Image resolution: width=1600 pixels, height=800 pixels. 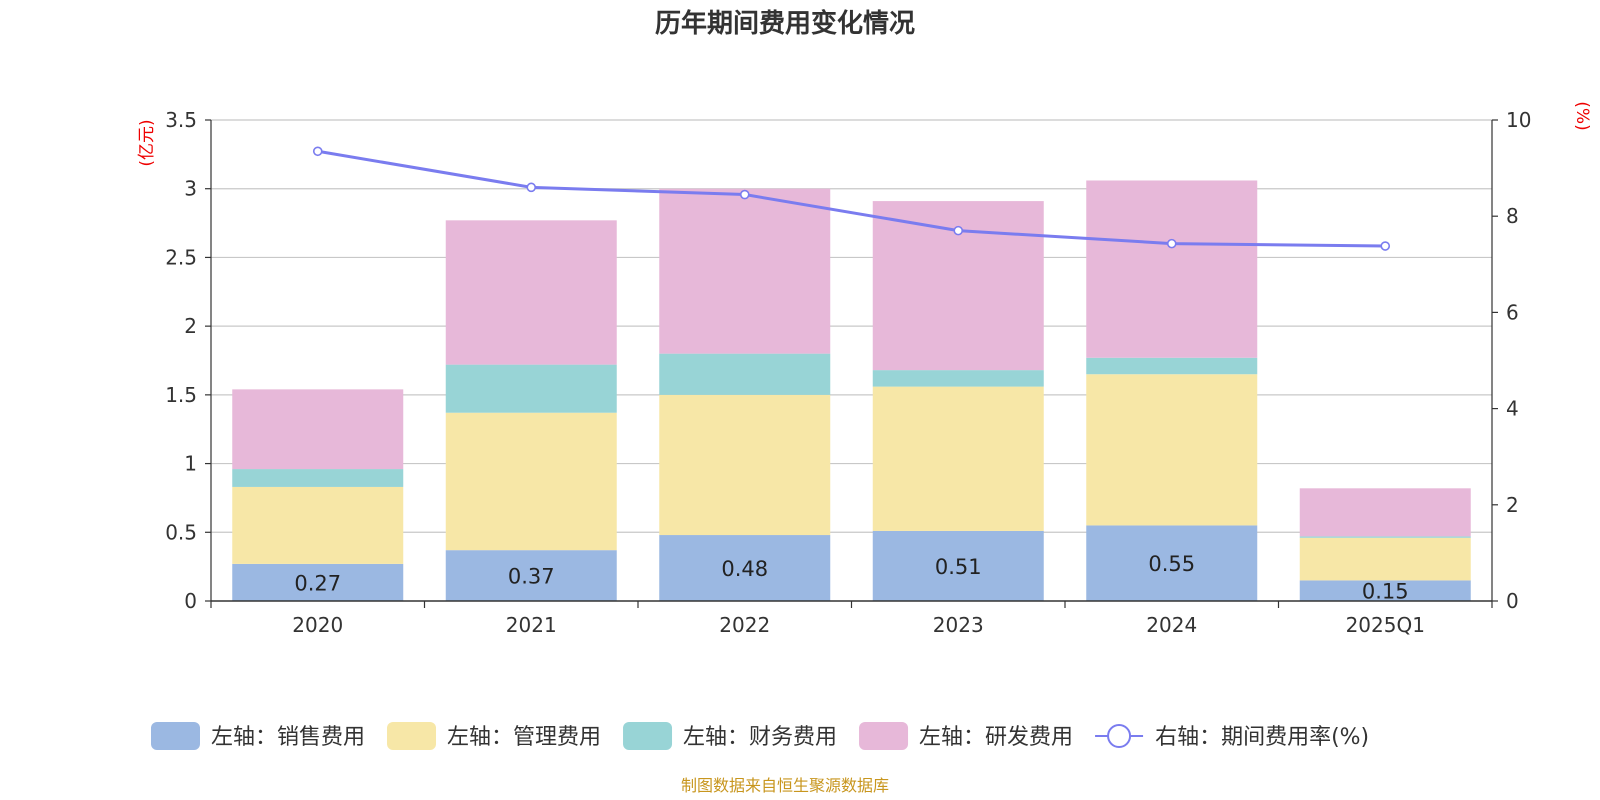 I want to click on data-label: 0.55, so click(x=1171, y=564).